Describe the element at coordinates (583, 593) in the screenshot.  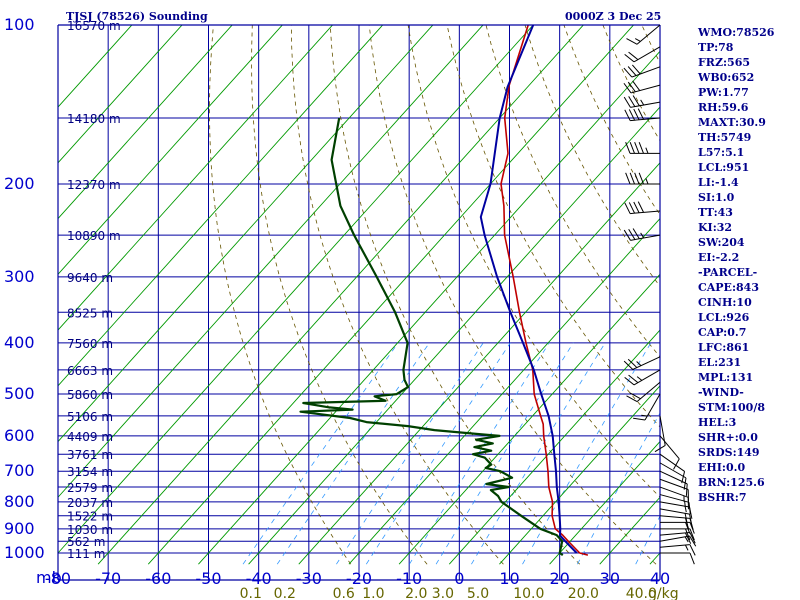
I see `mixing-ratio-tick-label: 20.0` at that location.